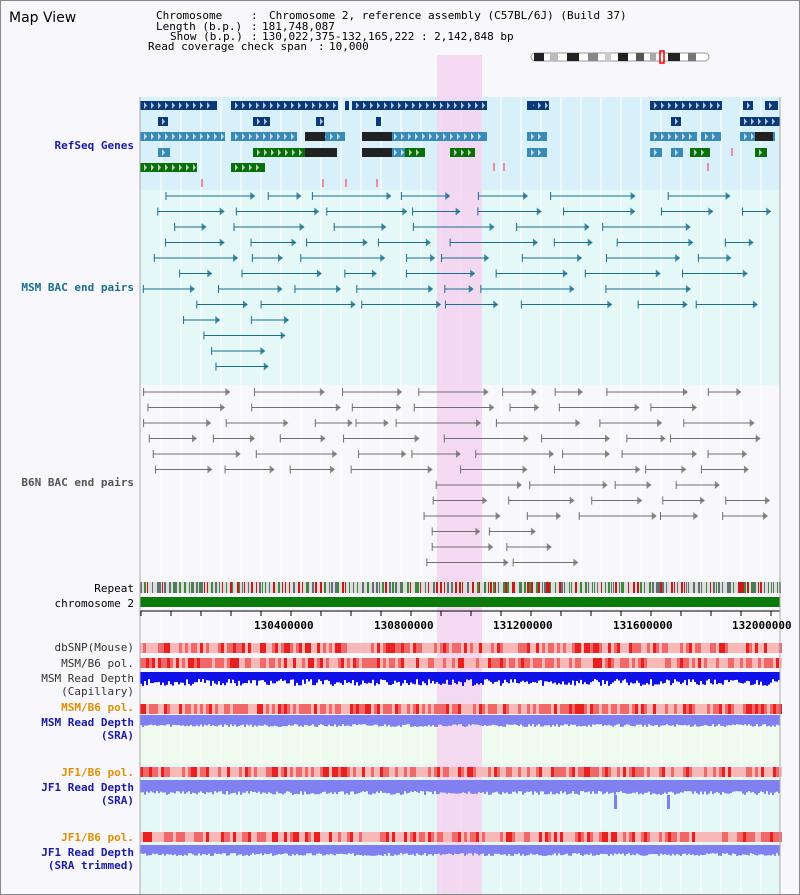  What do you see at coordinates (77, 287) in the screenshot?
I see `track-label-msm-bac: MSM BAC end pairs` at bounding box center [77, 287].